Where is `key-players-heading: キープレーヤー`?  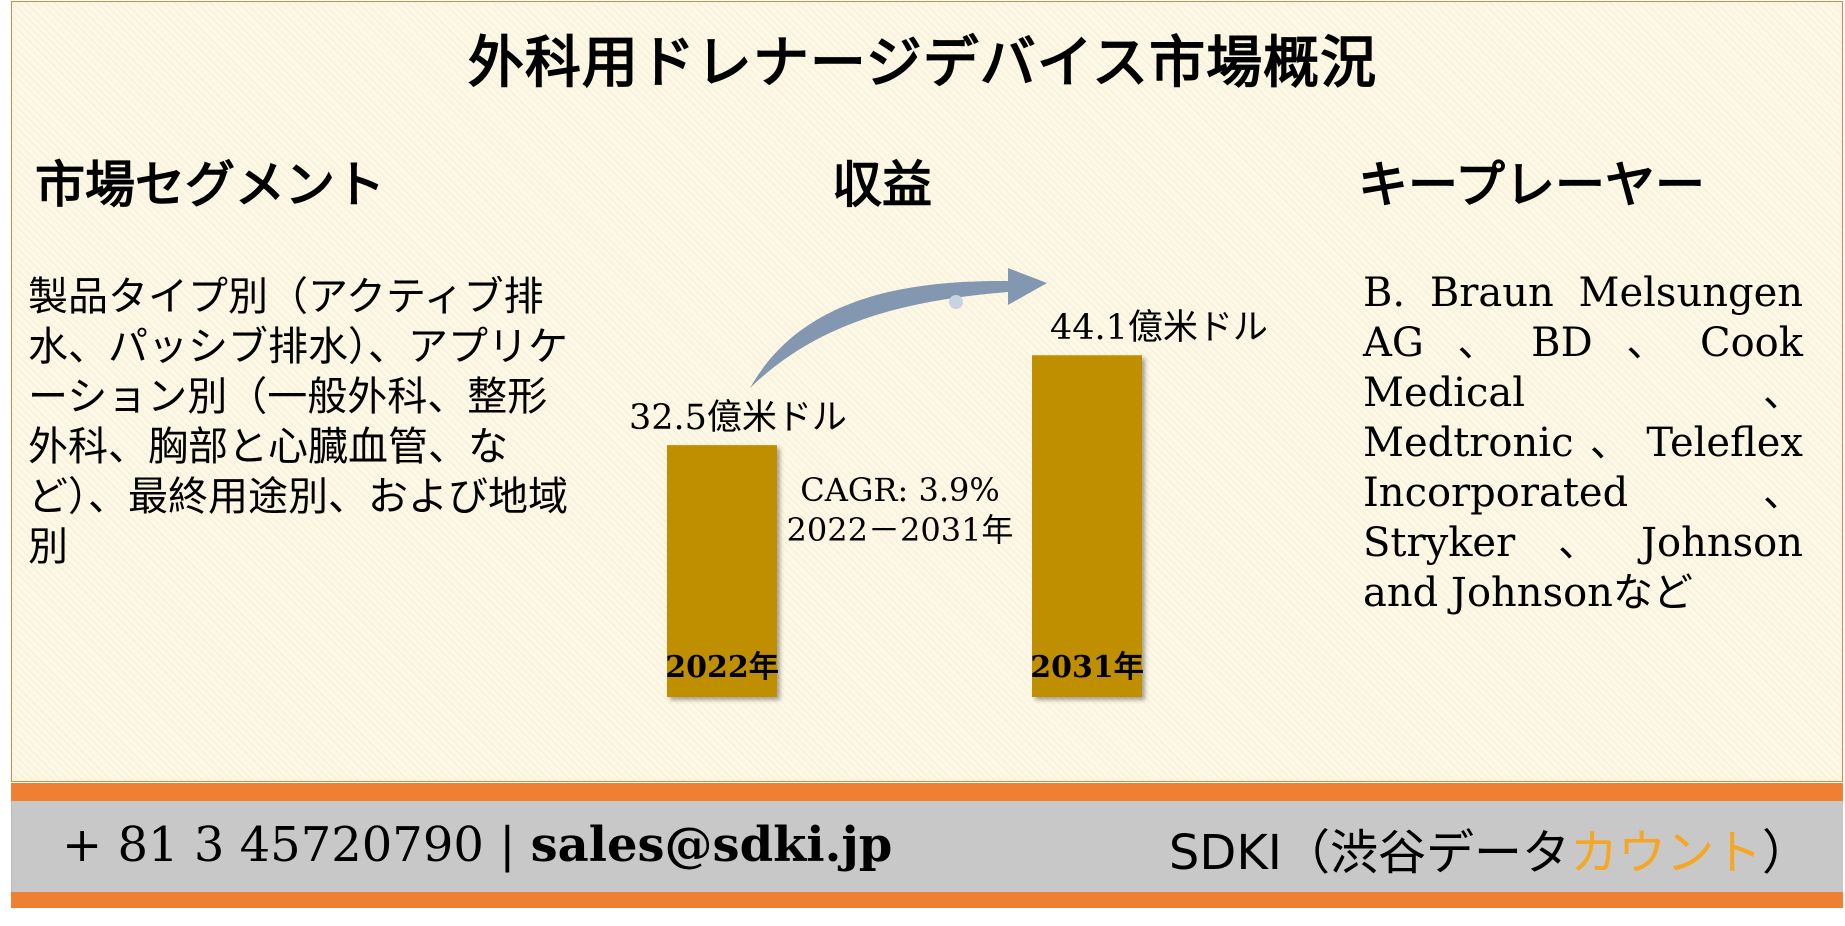 key-players-heading: キープレーヤー is located at coordinates (1531, 184).